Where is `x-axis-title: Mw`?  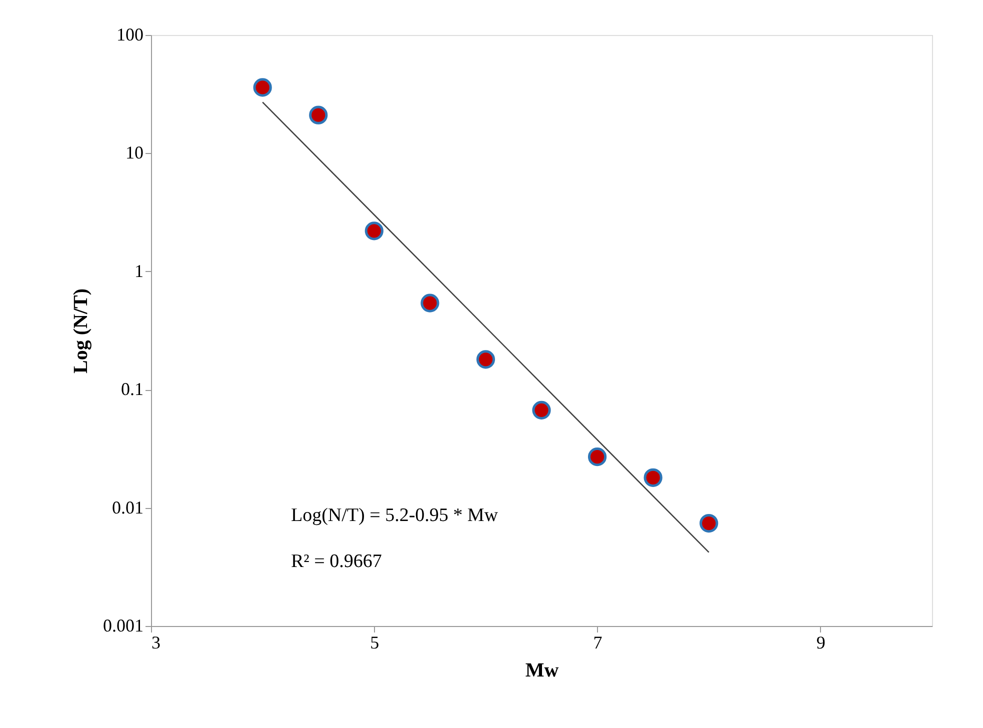 x-axis-title: Mw is located at coordinates (542, 671).